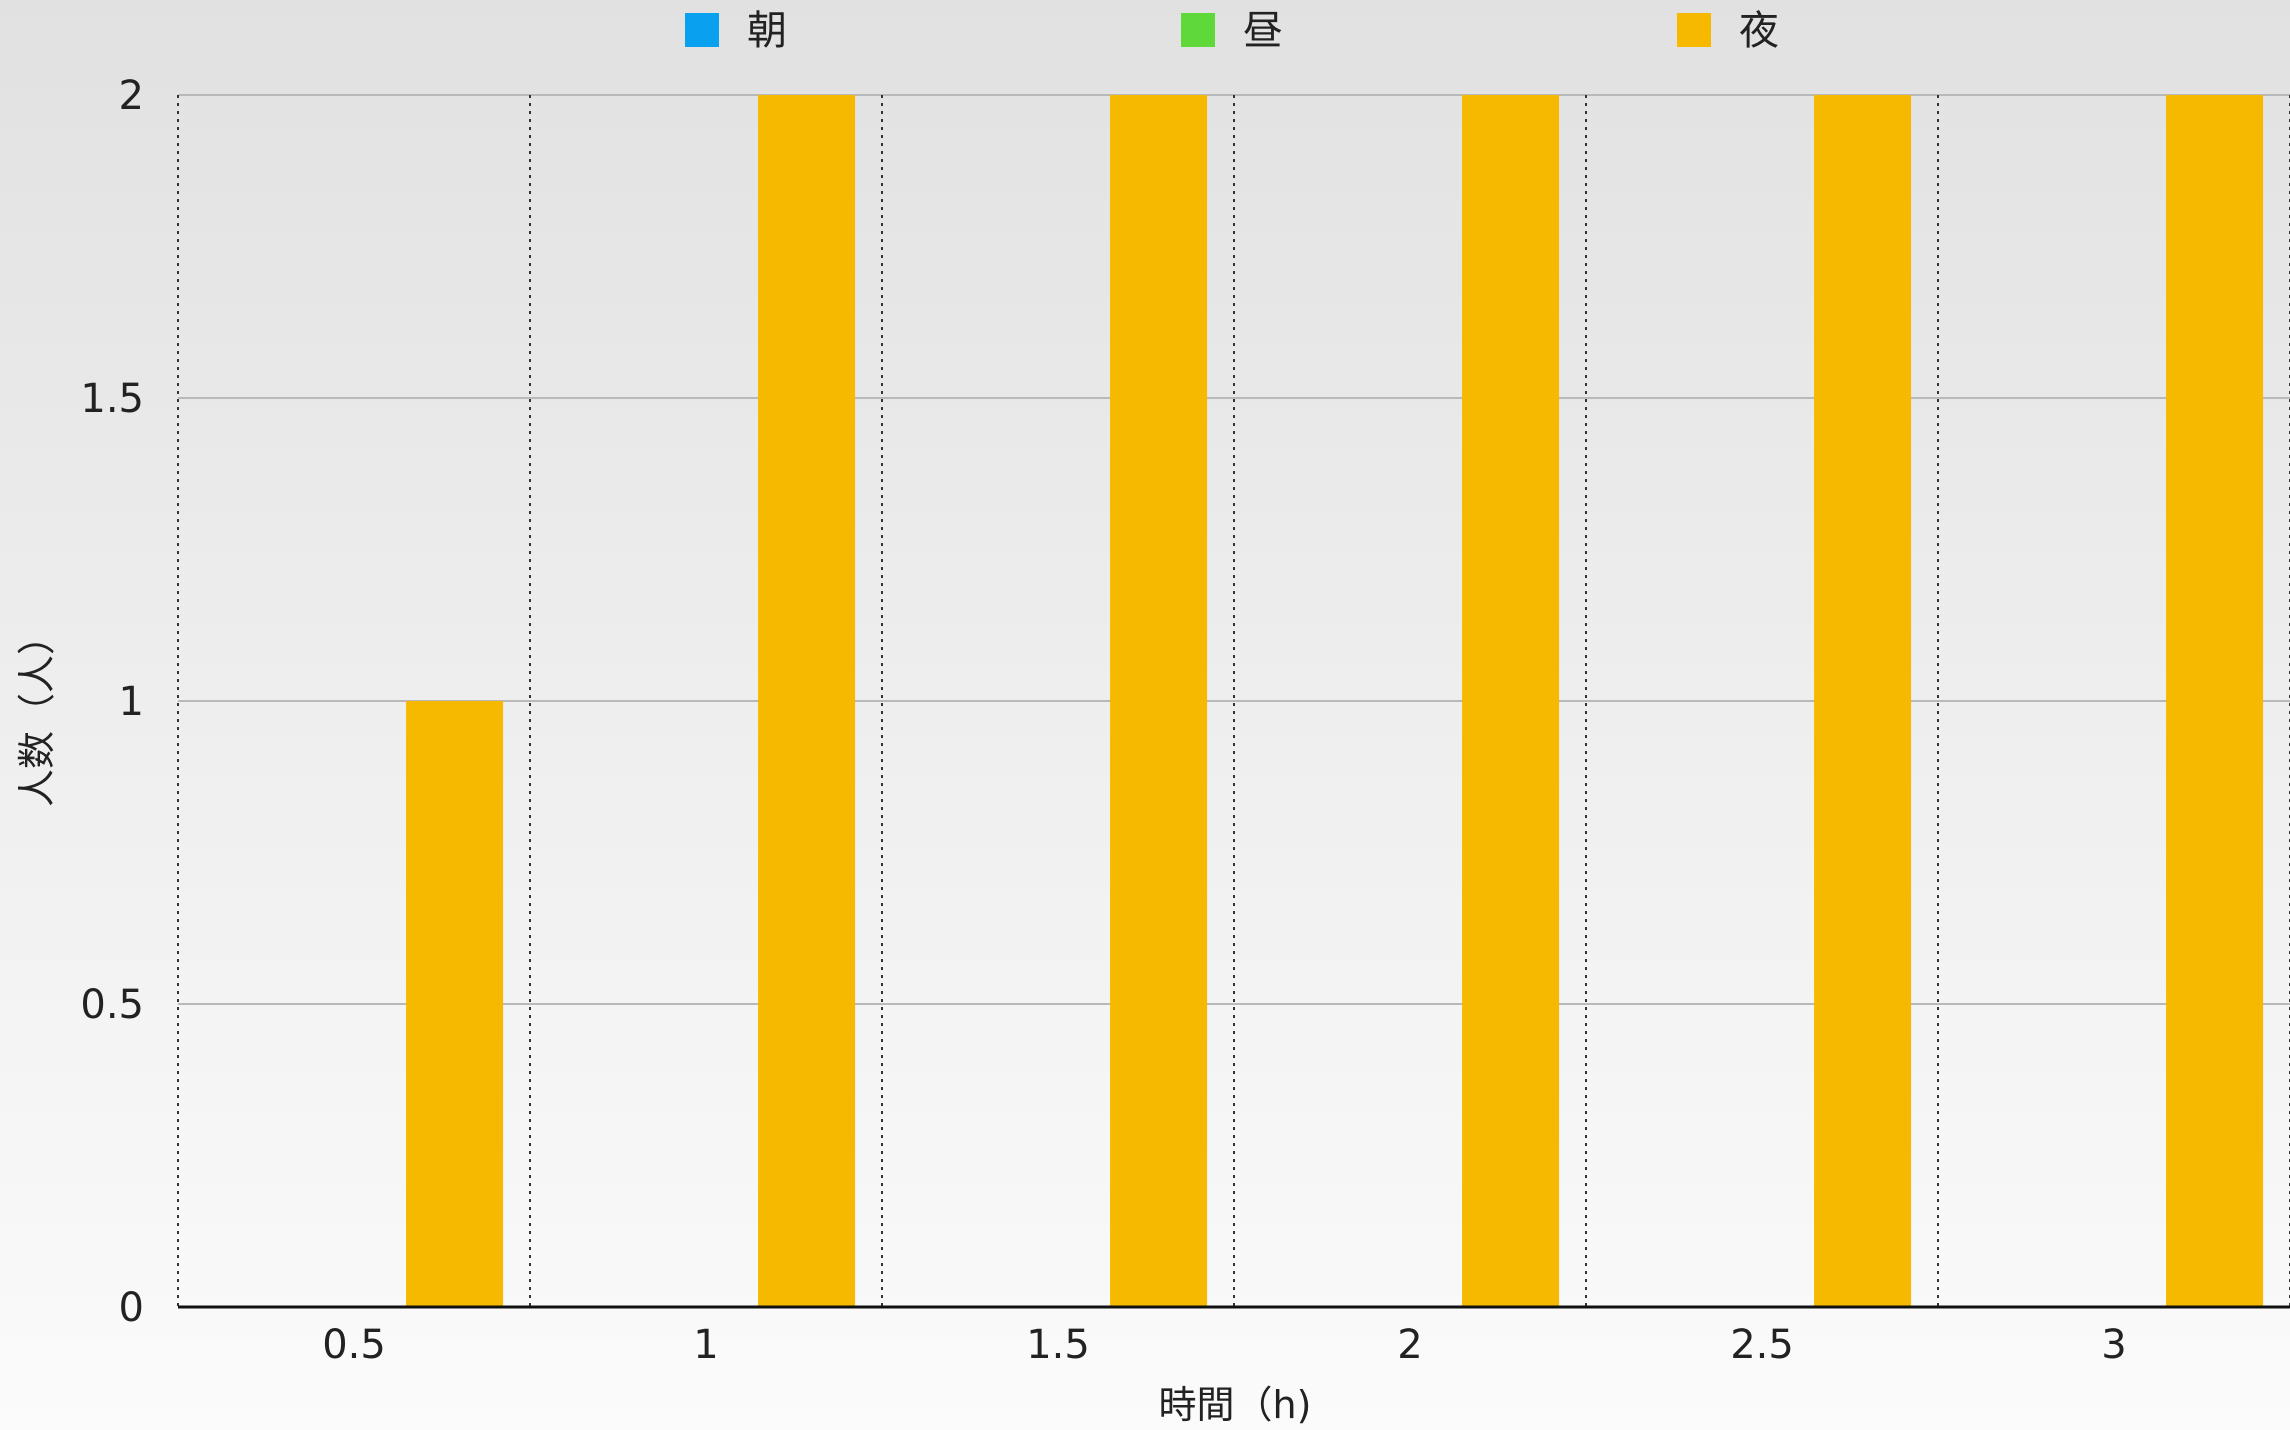 The height and width of the screenshot is (1430, 2290). What do you see at coordinates (1232, 31) in the screenshot?
I see `legend: 朝昼夜` at bounding box center [1232, 31].